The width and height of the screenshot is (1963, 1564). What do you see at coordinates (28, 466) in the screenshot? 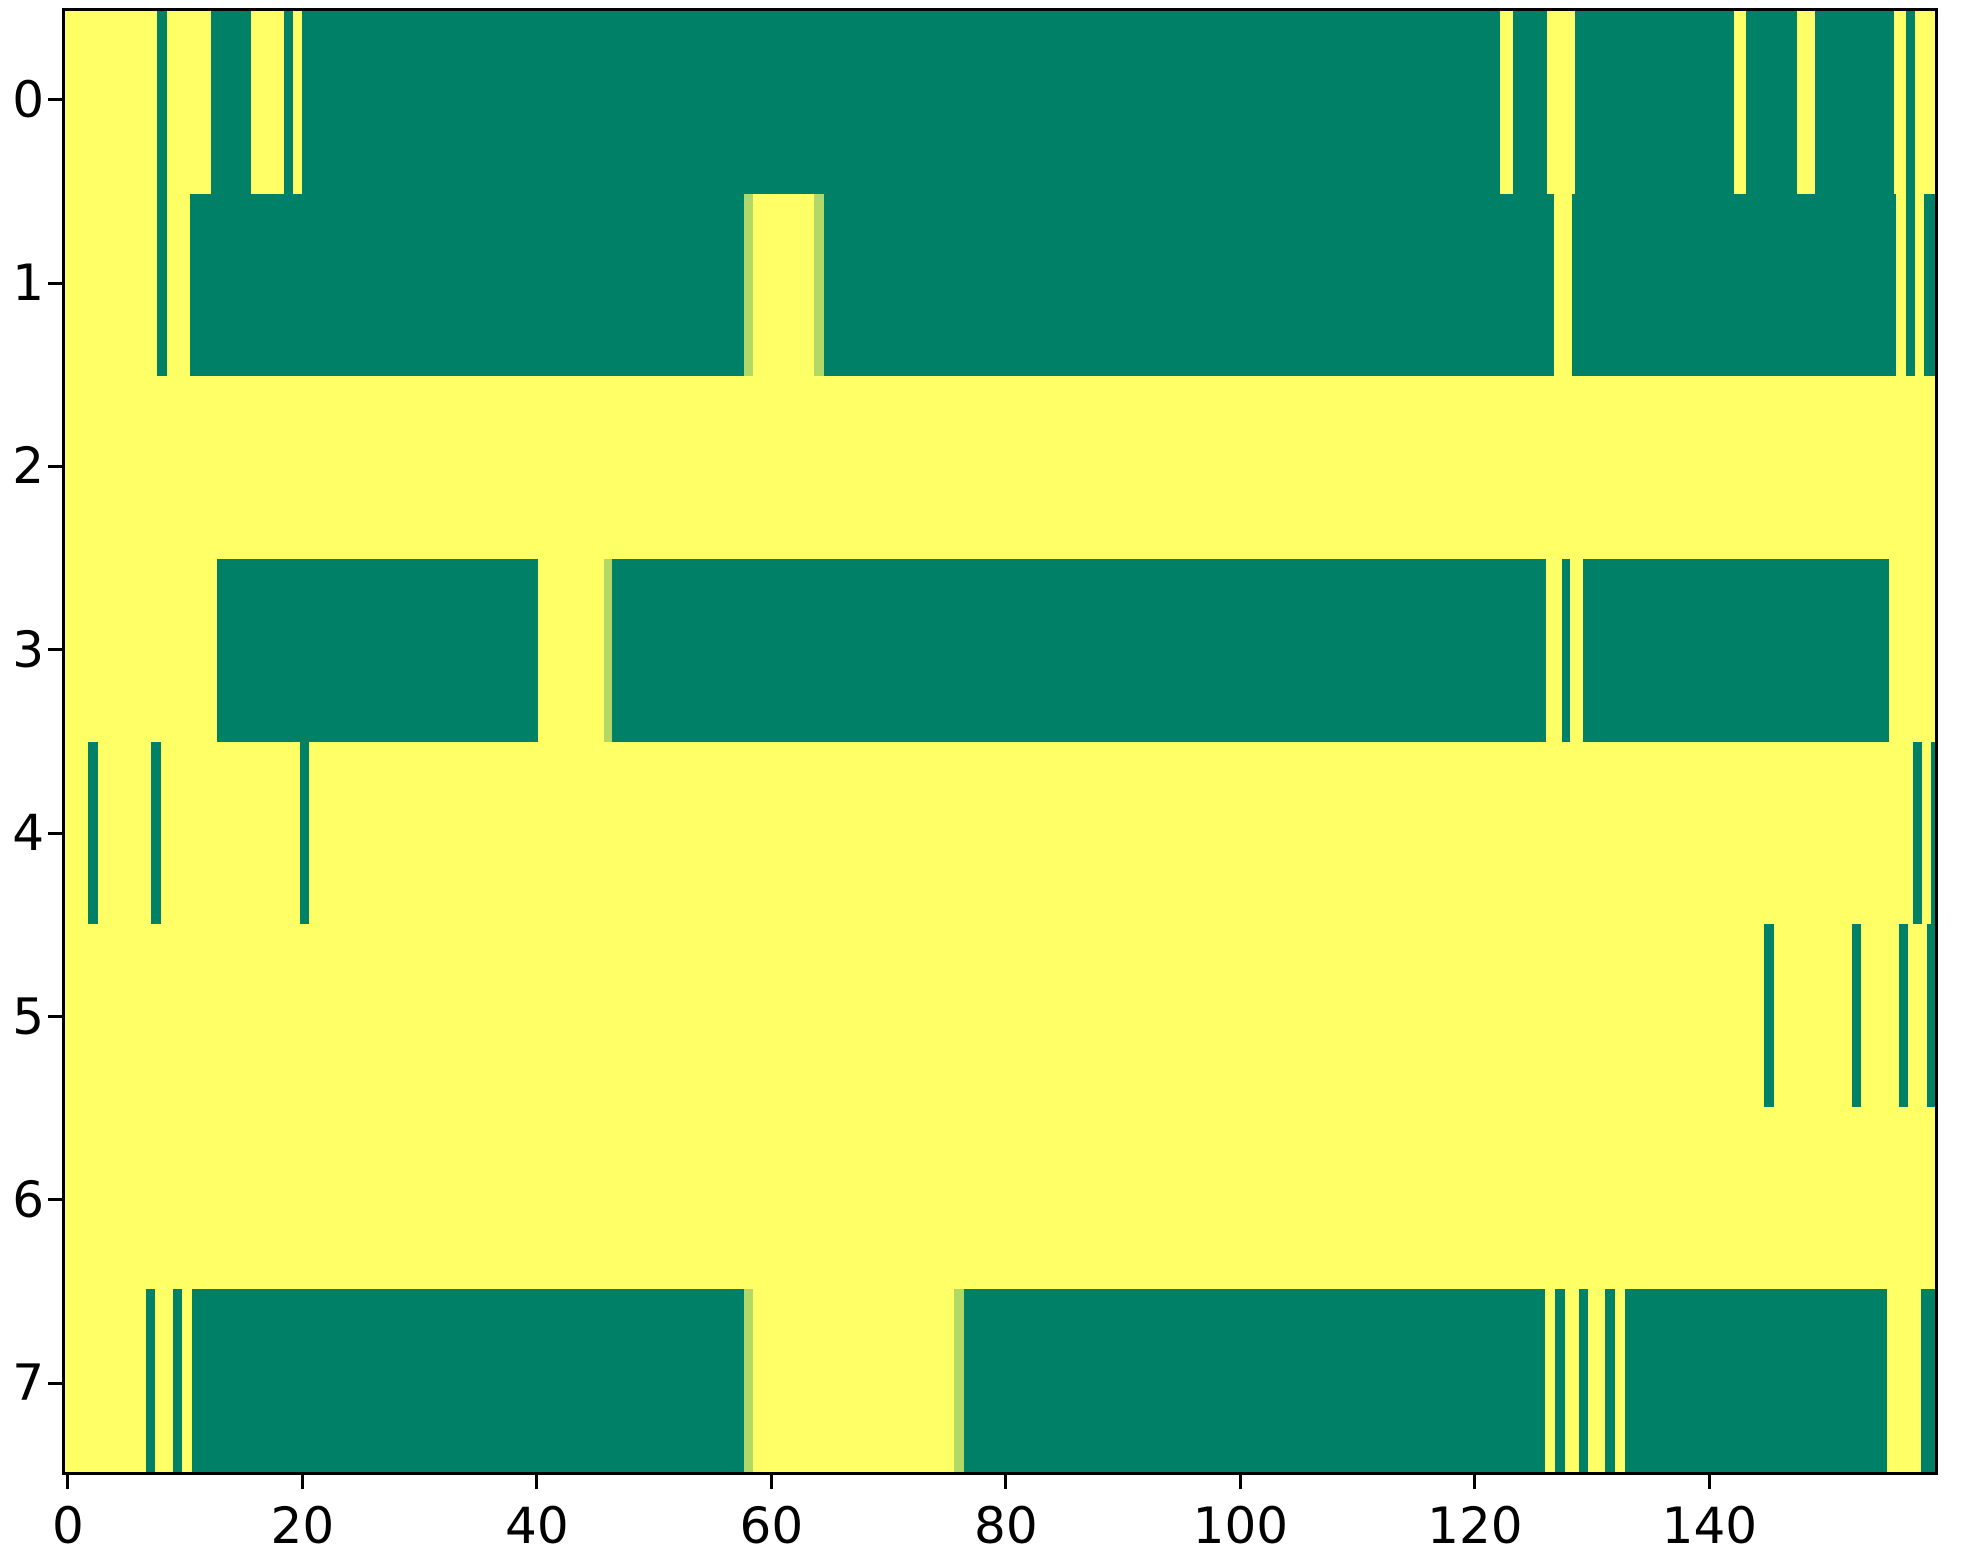
I see `y-tick-label: 2` at bounding box center [28, 466].